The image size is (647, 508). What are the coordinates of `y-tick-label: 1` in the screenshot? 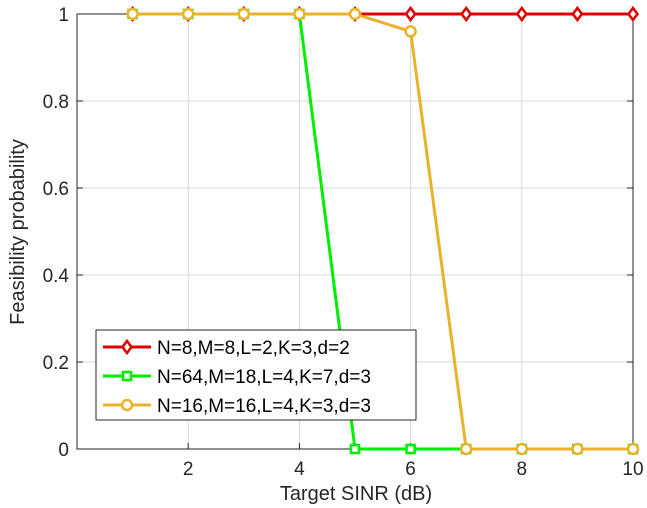 It's located at (63, 15).